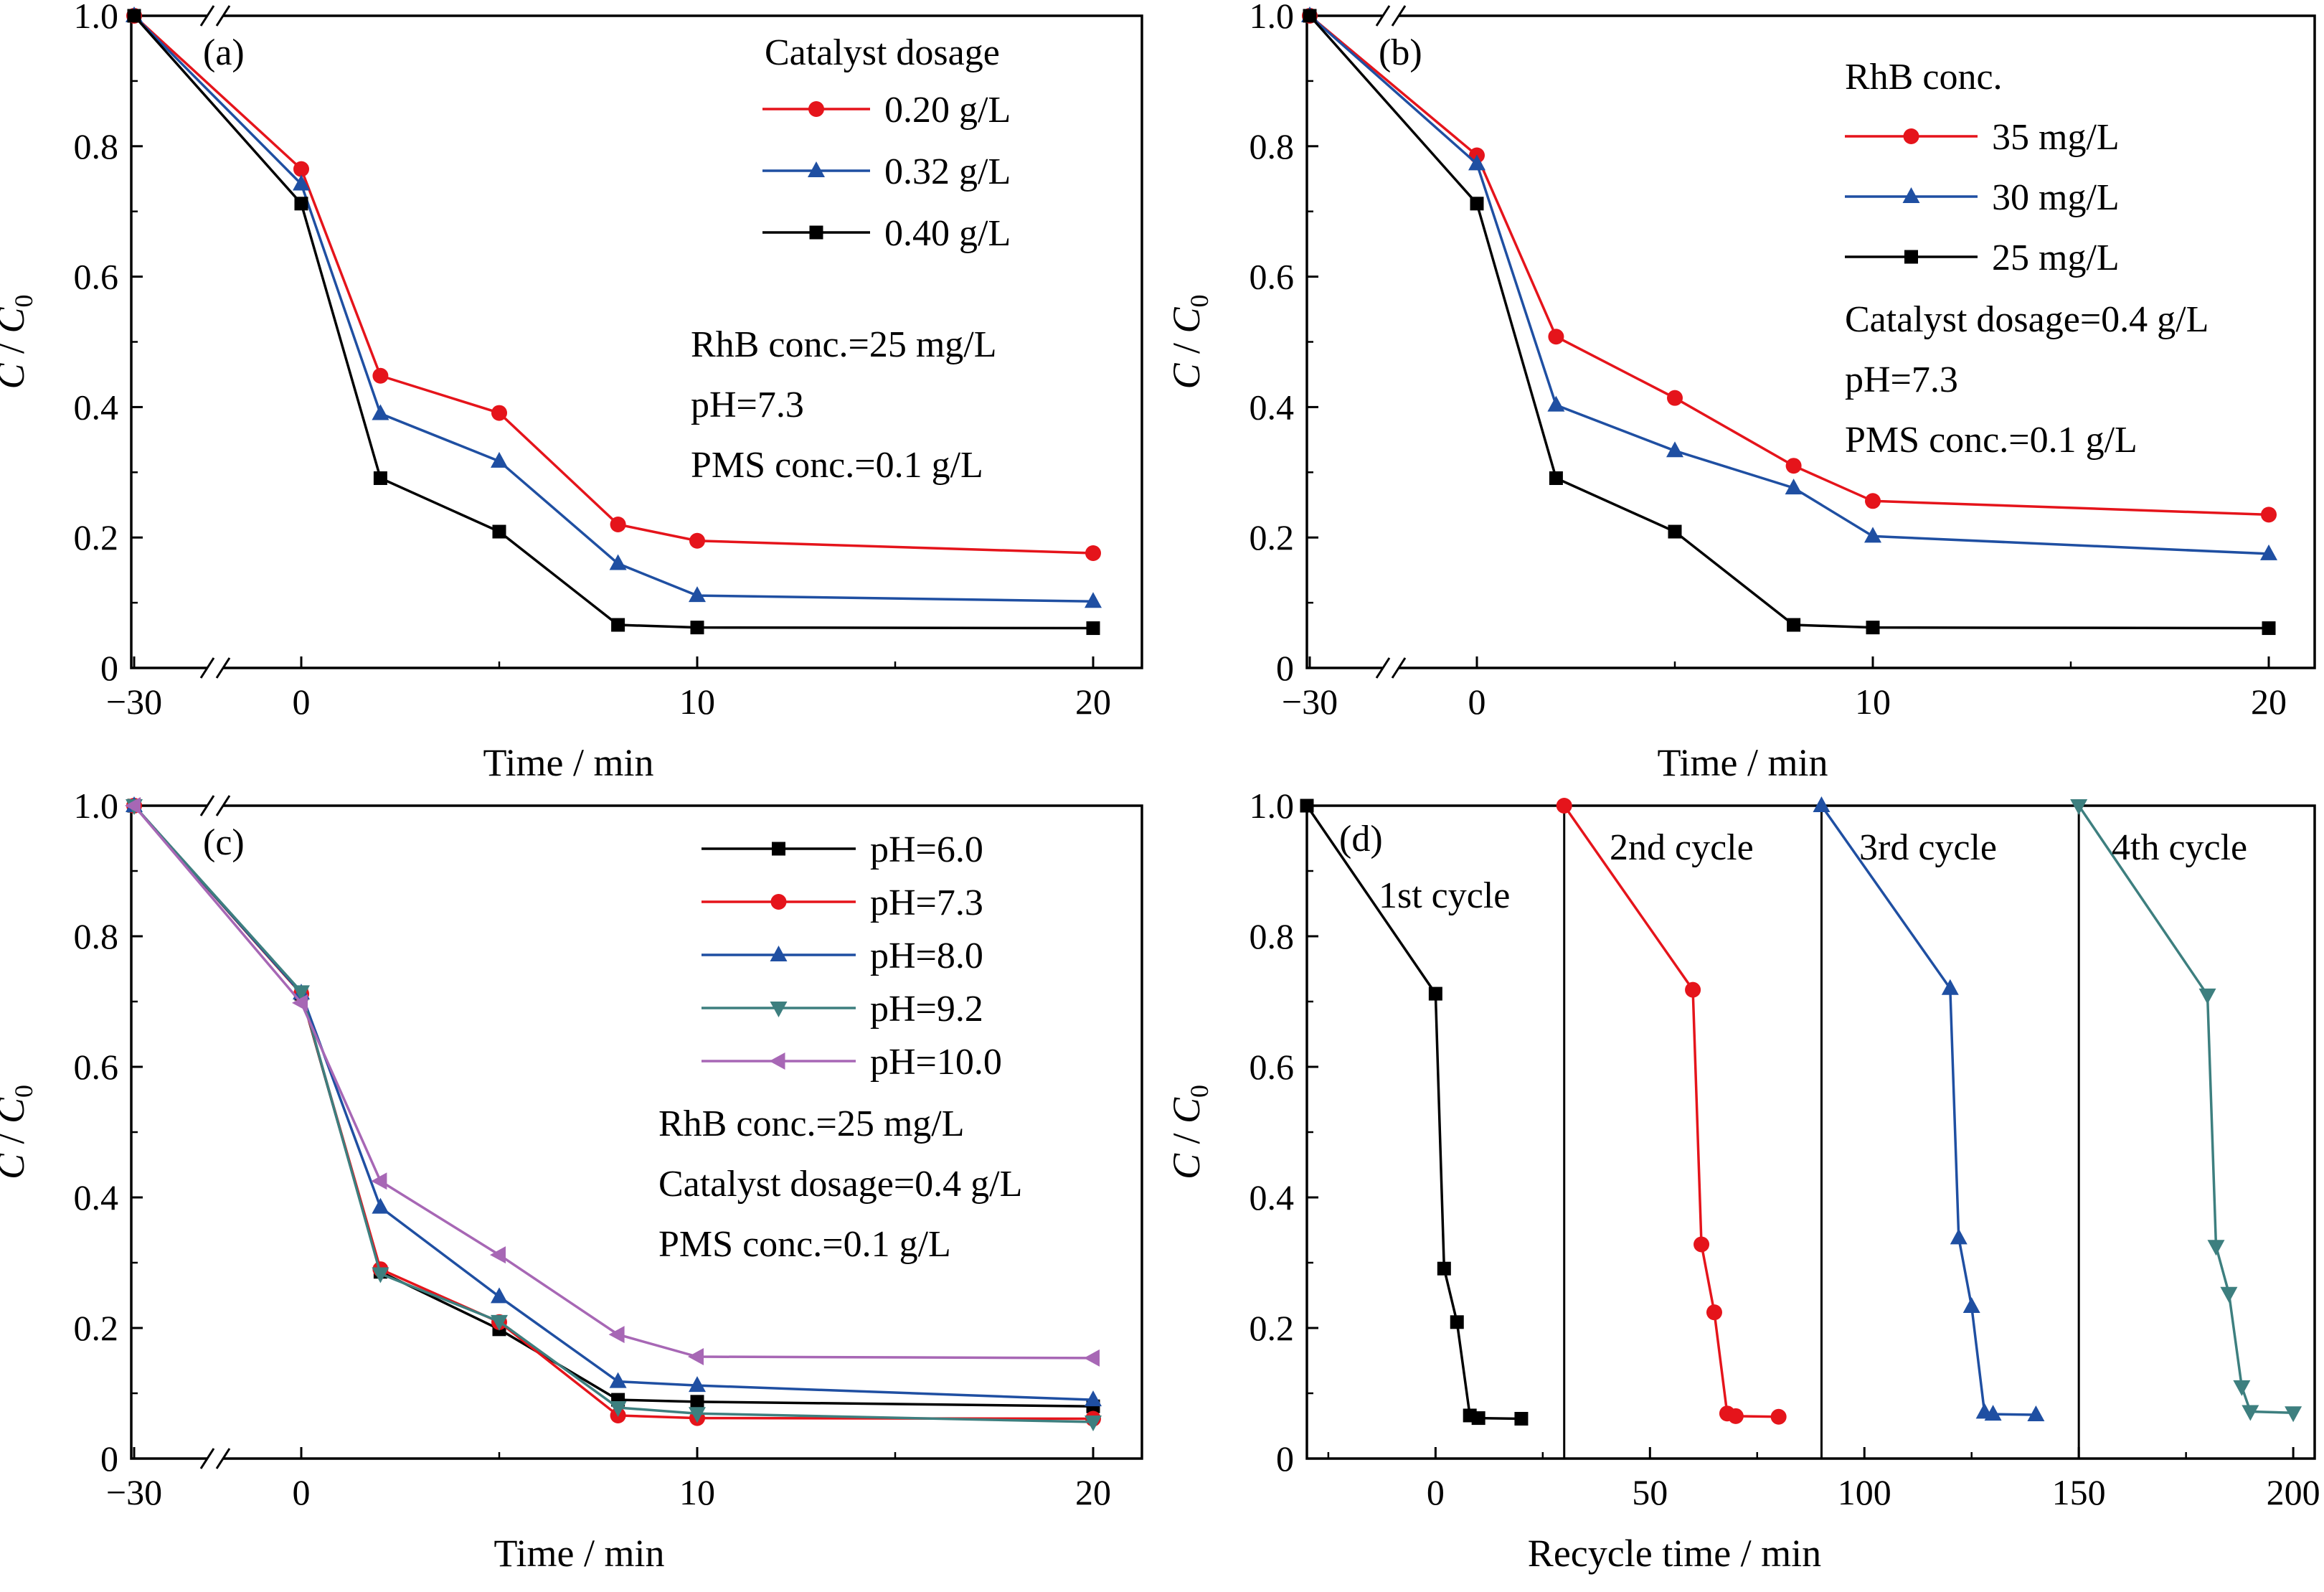 This screenshot has width=2324, height=1592. Describe the element at coordinates (2185, 1110) in the screenshot. I see `series-line` at that location.